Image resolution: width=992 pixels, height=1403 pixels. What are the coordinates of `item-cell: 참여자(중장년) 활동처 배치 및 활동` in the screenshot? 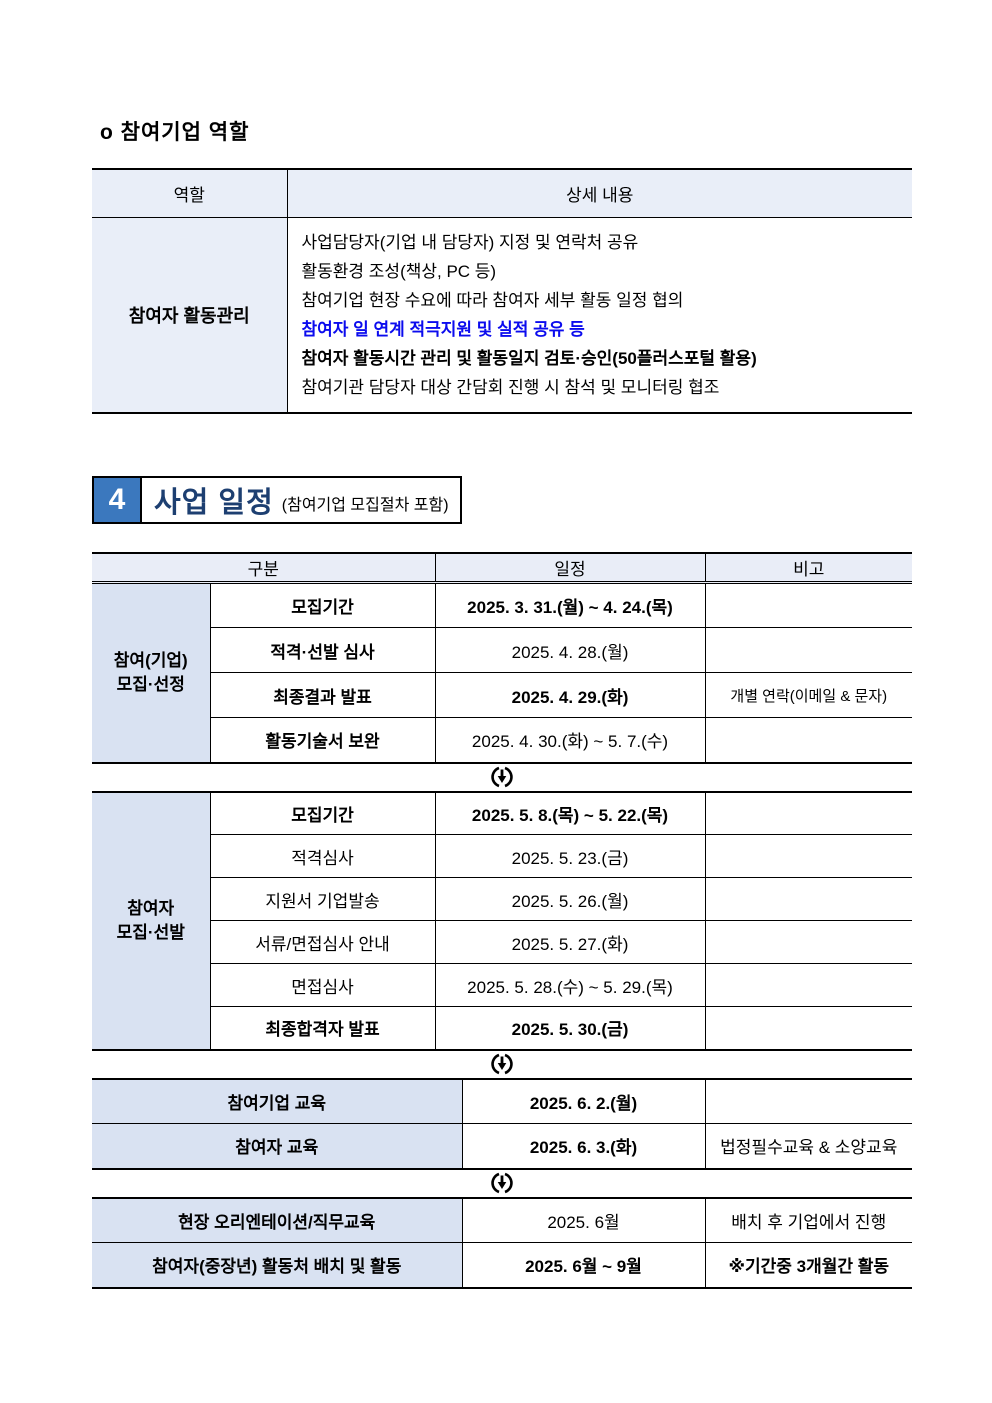 It's located at (277, 1265).